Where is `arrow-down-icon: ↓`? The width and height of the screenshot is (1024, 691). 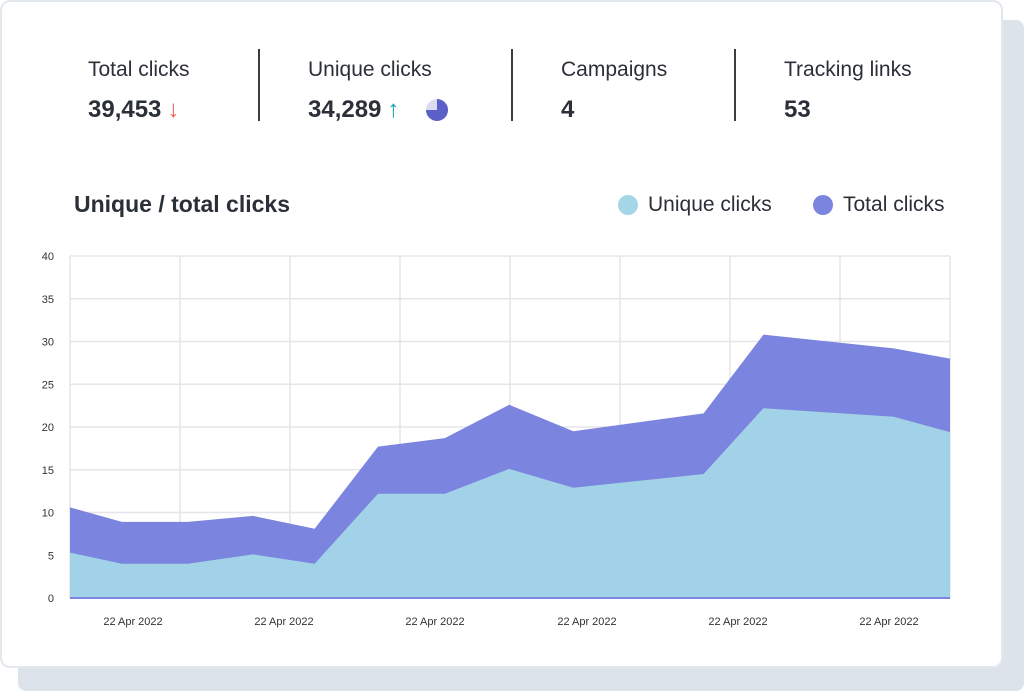 arrow-down-icon: ↓ is located at coordinates (173, 109).